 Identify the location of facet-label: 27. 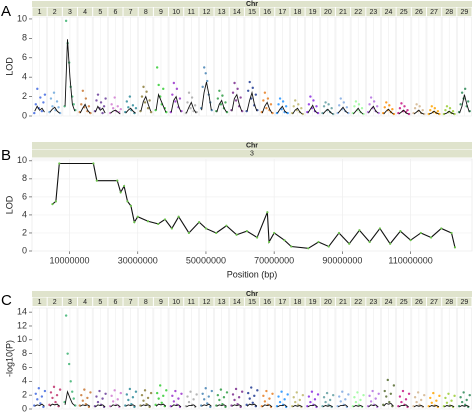
(434, 12).